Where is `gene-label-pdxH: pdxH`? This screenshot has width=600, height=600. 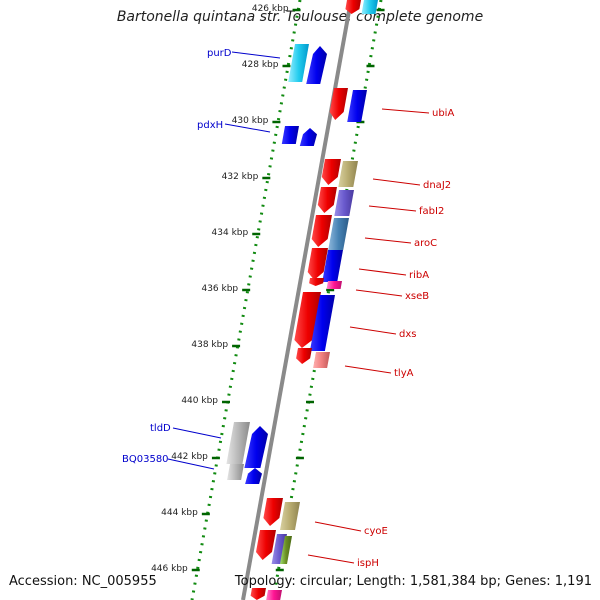
gene-label-pdxH: pdxH is located at coordinates (234, 126).